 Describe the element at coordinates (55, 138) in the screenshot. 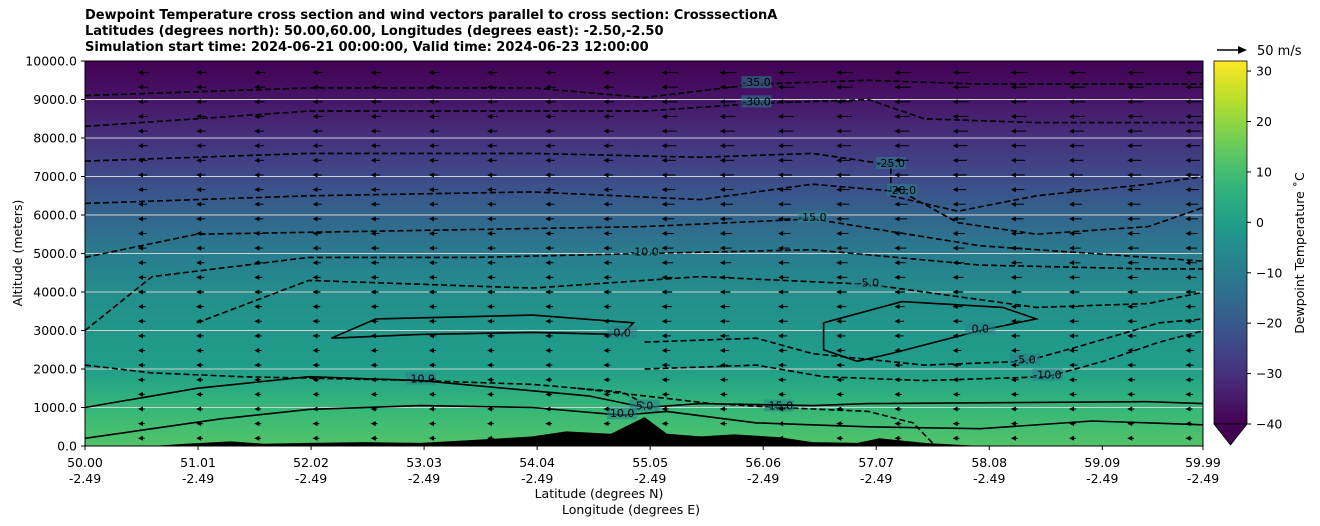

I see `y-tick-label: 8000.0` at that location.